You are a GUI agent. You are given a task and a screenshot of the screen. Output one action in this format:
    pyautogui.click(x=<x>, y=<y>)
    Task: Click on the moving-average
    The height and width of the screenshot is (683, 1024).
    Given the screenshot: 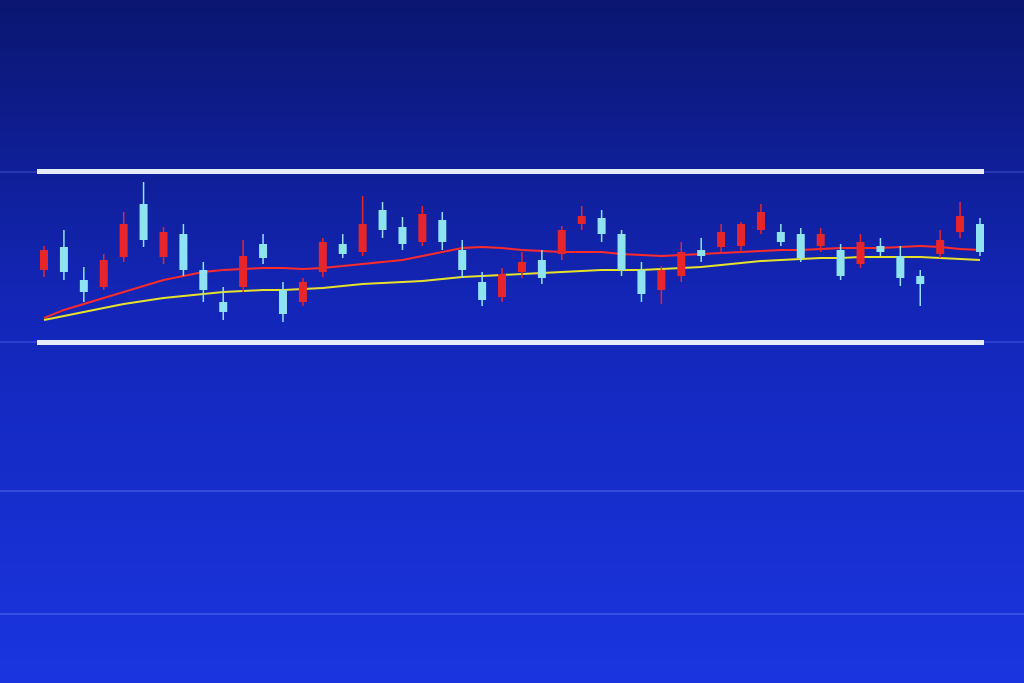 What is the action you would take?
    pyautogui.click(x=512, y=288)
    